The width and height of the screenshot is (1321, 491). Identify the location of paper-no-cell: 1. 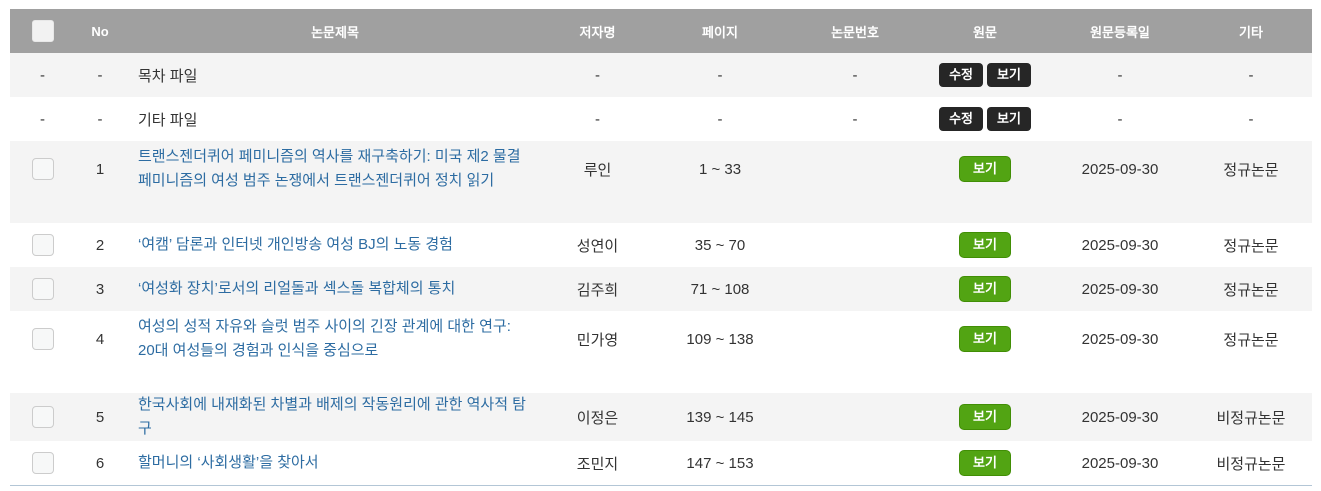
(100, 169).